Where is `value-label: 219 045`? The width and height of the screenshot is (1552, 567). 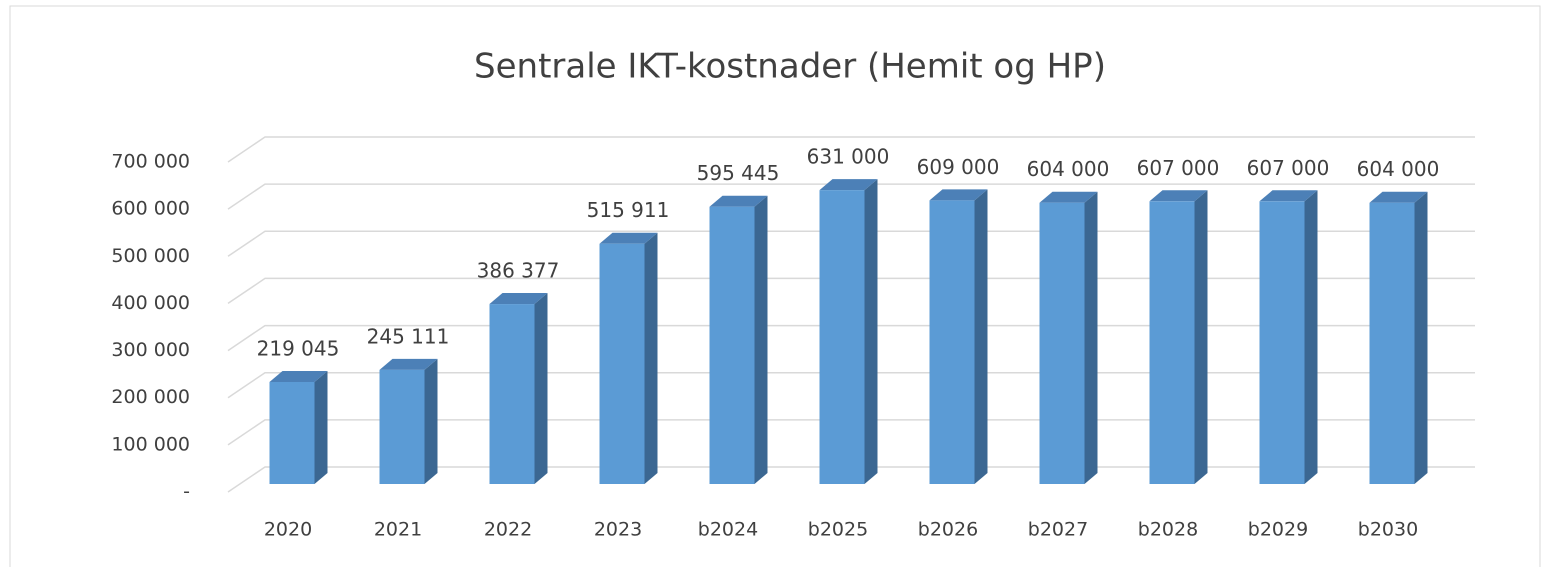 value-label: 219 045 is located at coordinates (298, 348).